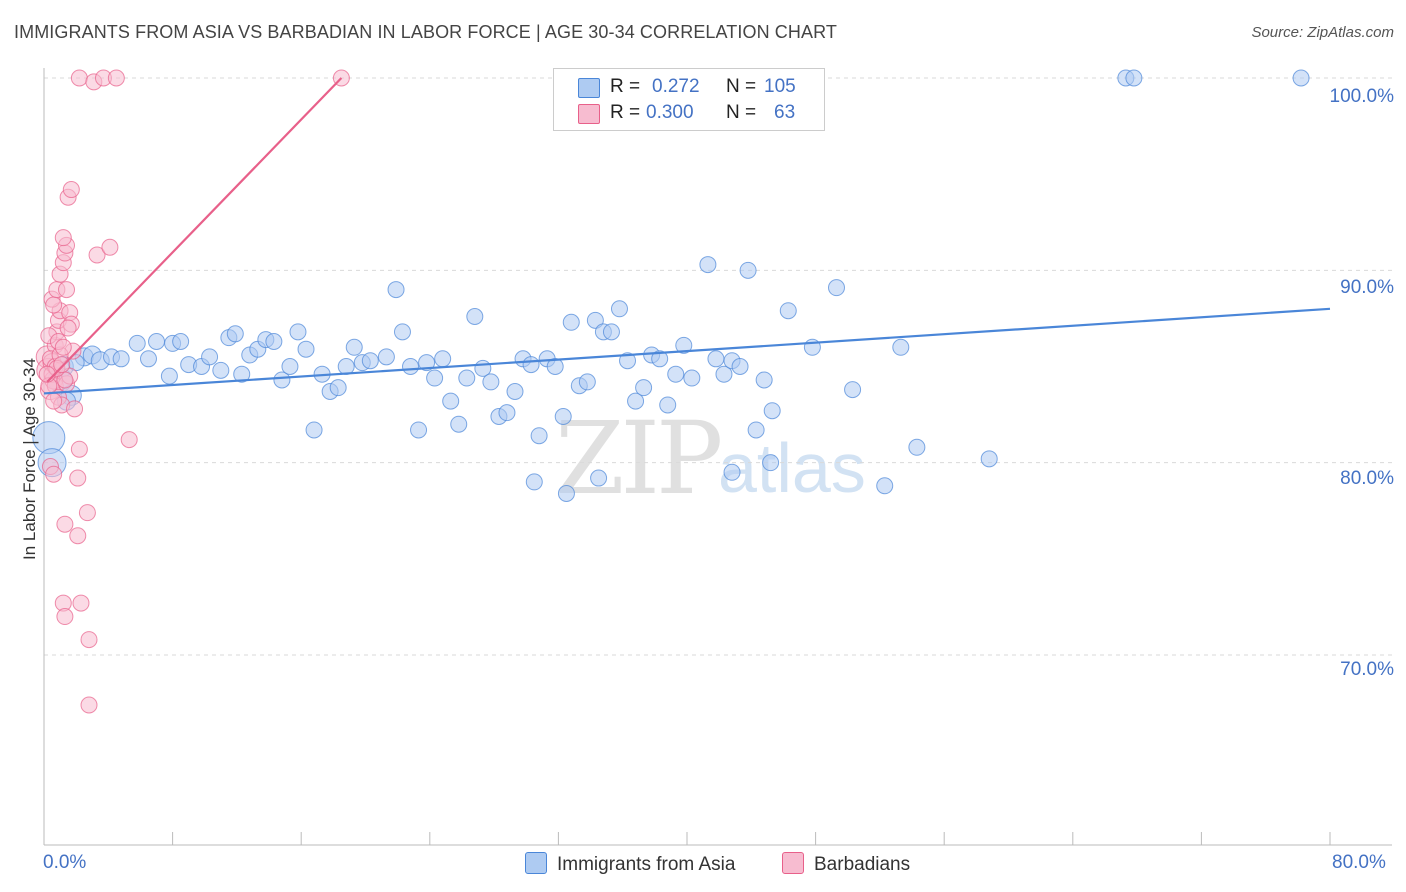  Describe the element at coordinates (1322, 32) in the screenshot. I see `source-label: Source: ZipAtlas.com` at that location.